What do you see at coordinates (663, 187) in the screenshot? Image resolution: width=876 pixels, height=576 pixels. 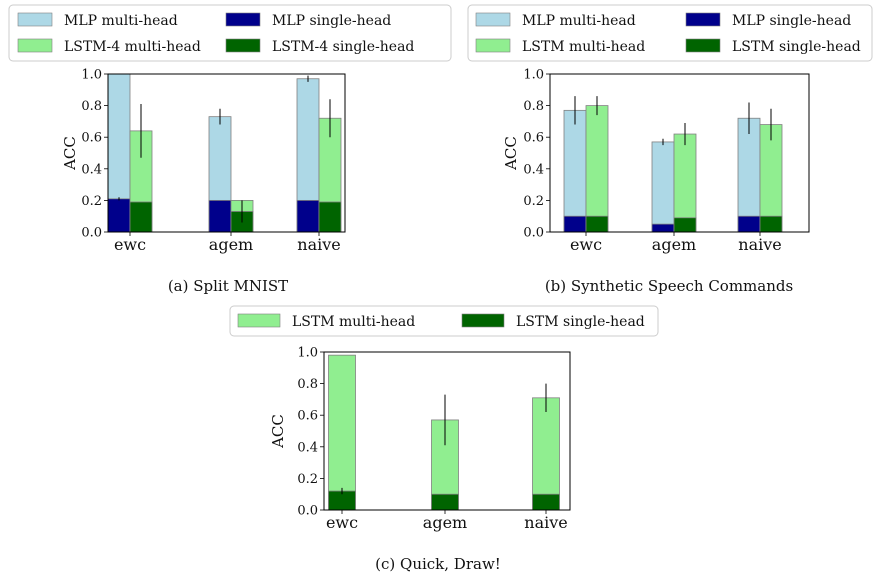 I see `bar-mlp-multi-agem` at bounding box center [663, 187].